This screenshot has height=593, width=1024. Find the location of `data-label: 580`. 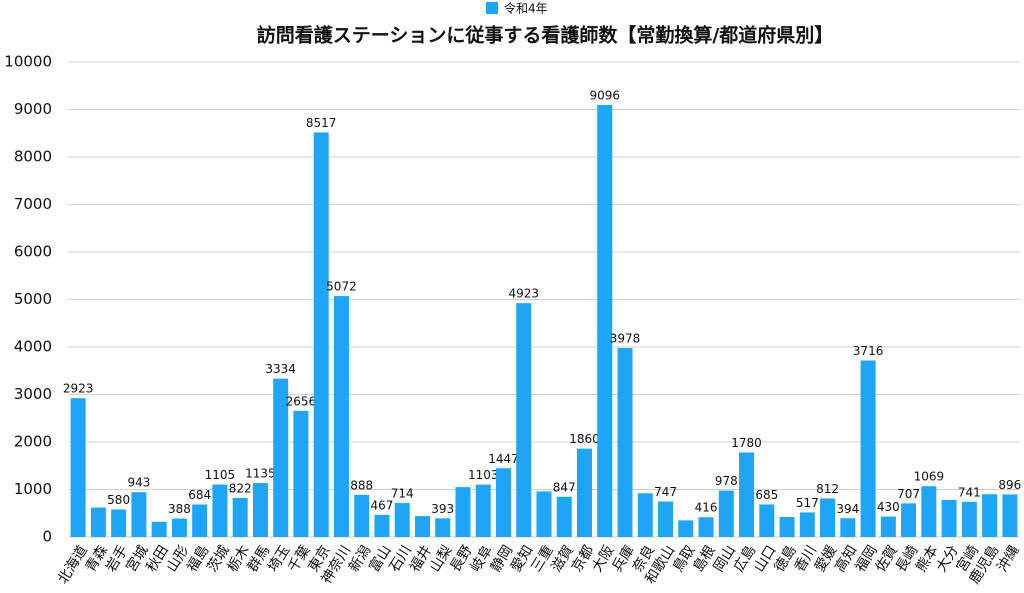

data-label: 580 is located at coordinates (118, 500).